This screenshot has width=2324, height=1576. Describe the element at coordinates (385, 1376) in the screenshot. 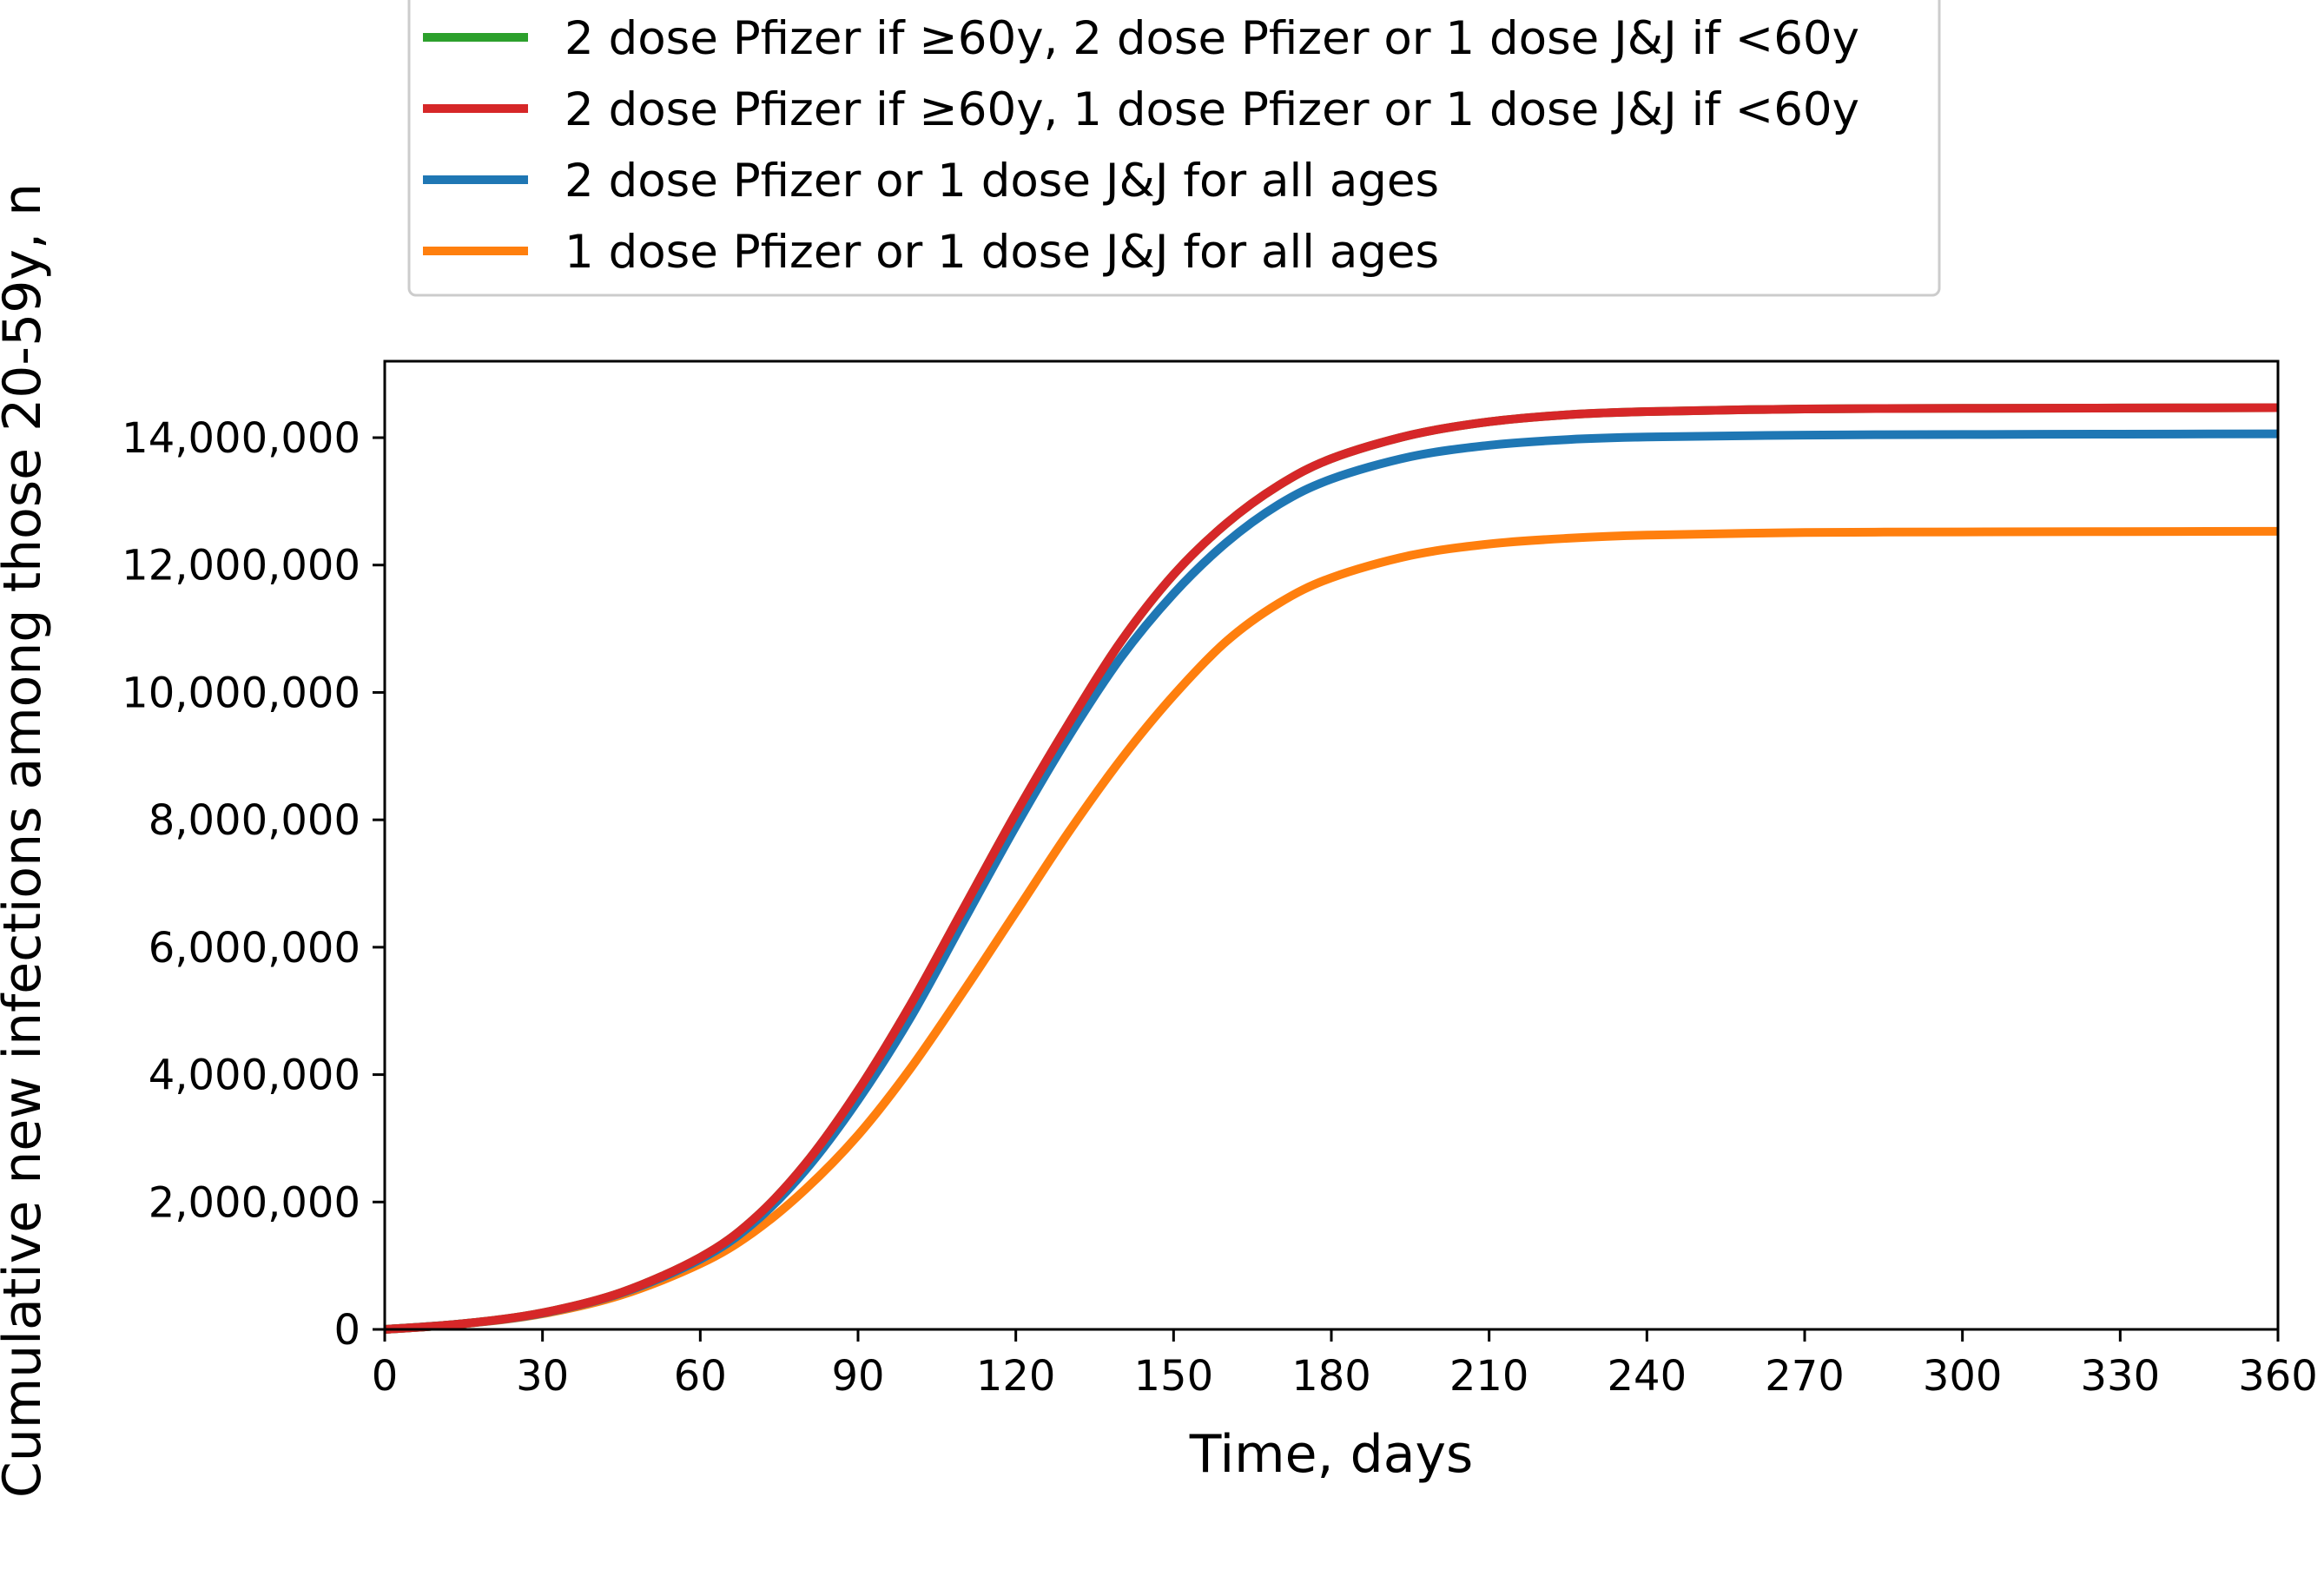

I see `x-tick-label: 0` at that location.